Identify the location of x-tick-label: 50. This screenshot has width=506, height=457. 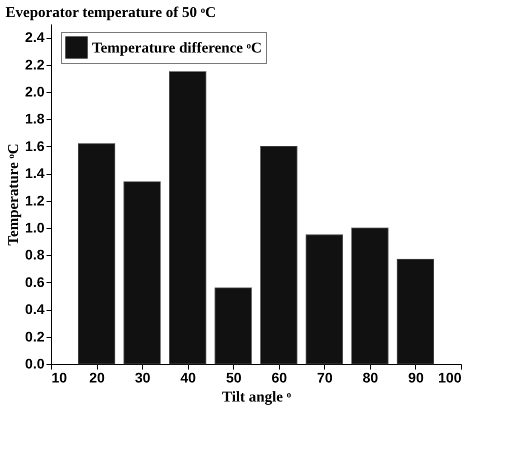
(234, 378).